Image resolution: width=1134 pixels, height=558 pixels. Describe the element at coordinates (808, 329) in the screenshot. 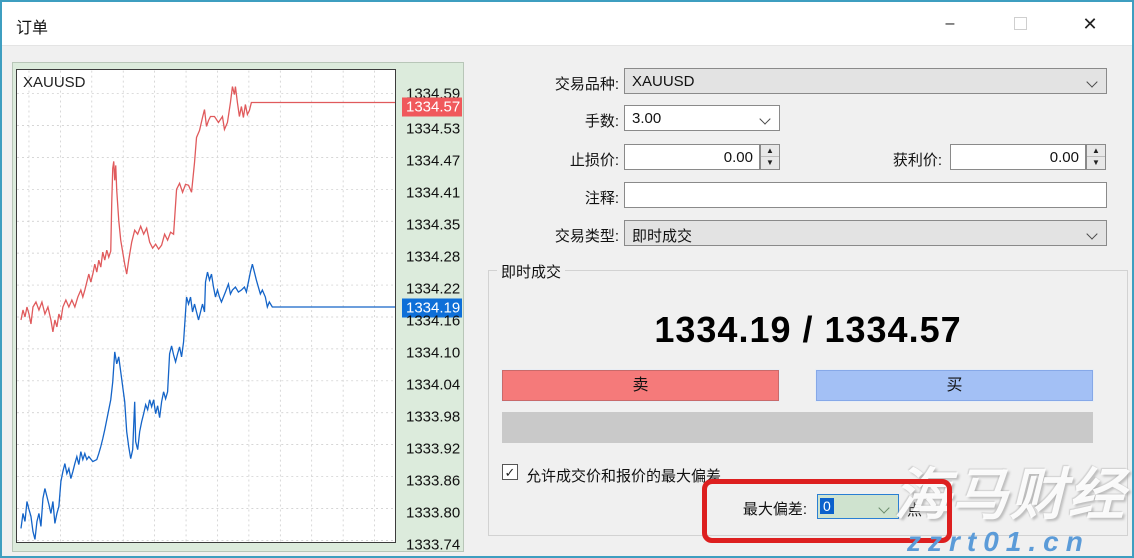

I see `bid-ask-quote: 1334.19 / 1334.57` at that location.